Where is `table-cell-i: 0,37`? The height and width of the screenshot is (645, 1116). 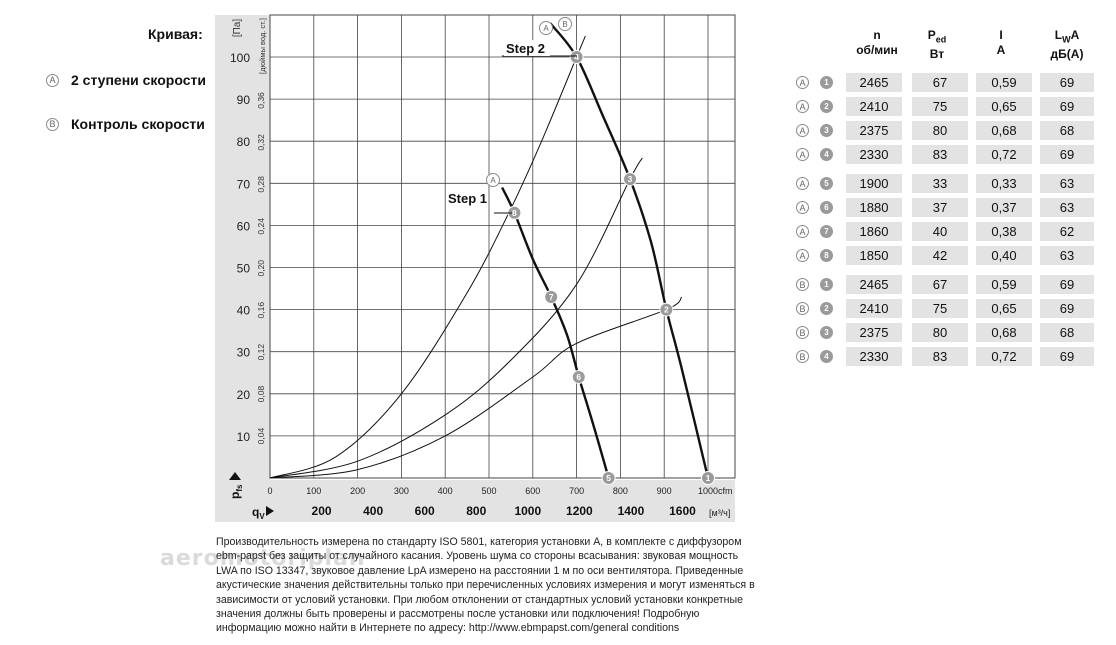 table-cell-i: 0,37 is located at coordinates (1004, 207).